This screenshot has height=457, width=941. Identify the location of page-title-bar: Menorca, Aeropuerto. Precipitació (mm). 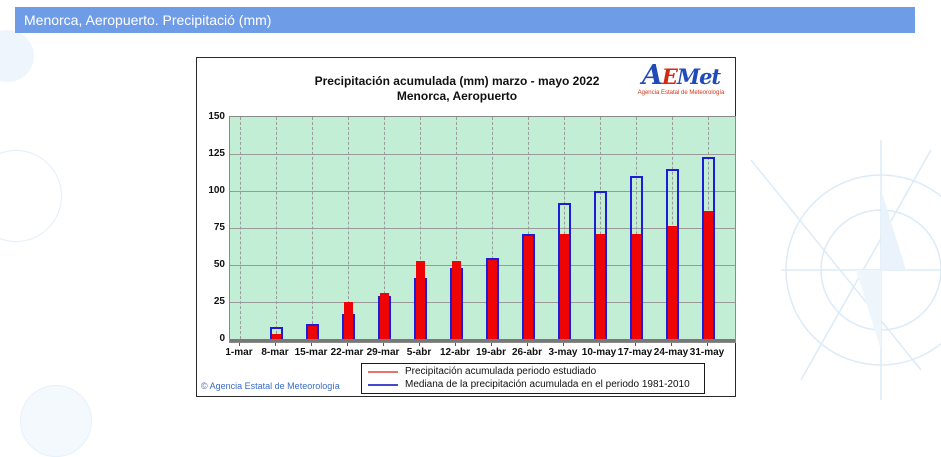
(465, 20).